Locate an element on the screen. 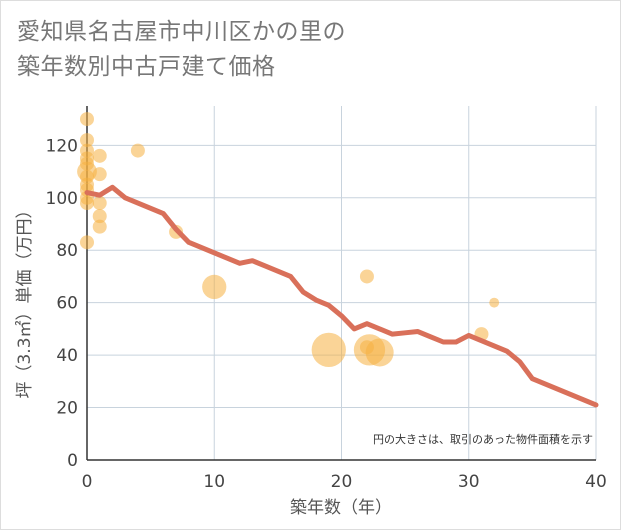 Image resolution: width=621 pixels, height=530 pixels. y-axis-ticks: 0 20 40 60 80 100 120 is located at coordinates (62, 303).